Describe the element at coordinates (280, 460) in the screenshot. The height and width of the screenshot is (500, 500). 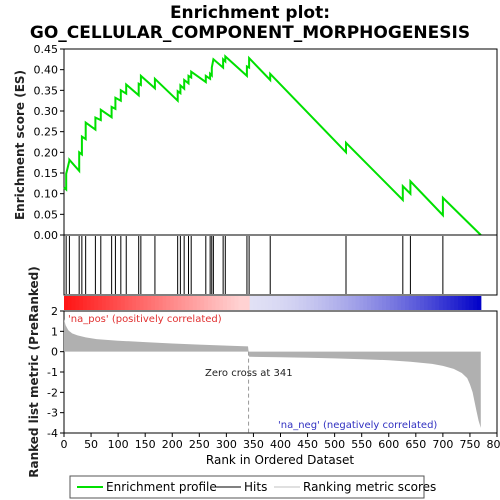
I see `x-axis-label: Rank in Ordered Dataset` at that location.